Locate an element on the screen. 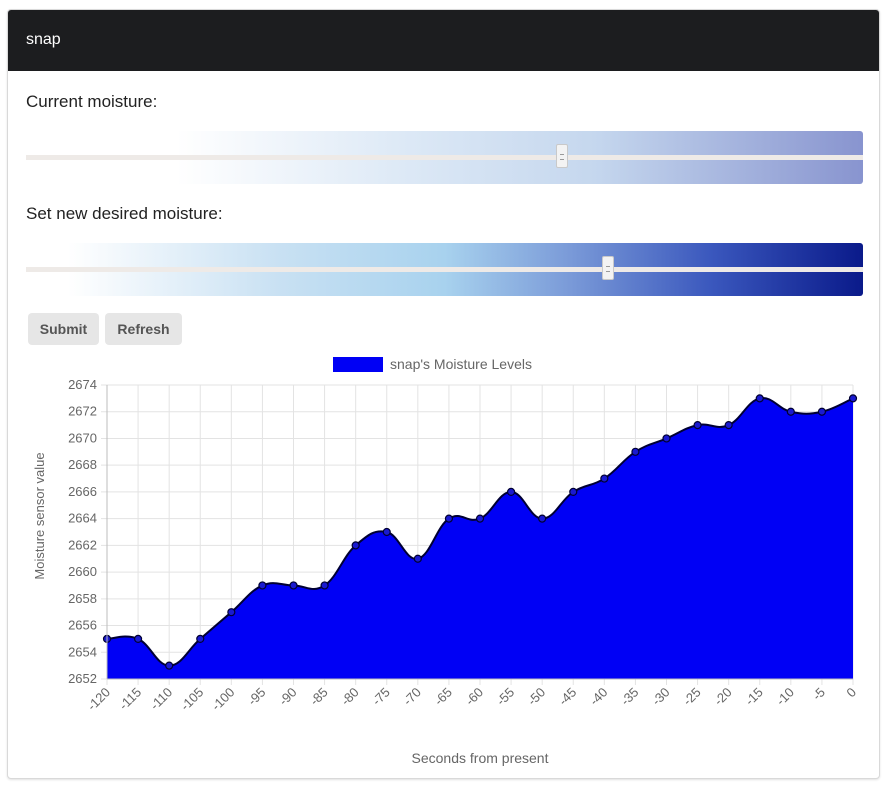  x-axis-label: Seconds from present is located at coordinates (480, 758).